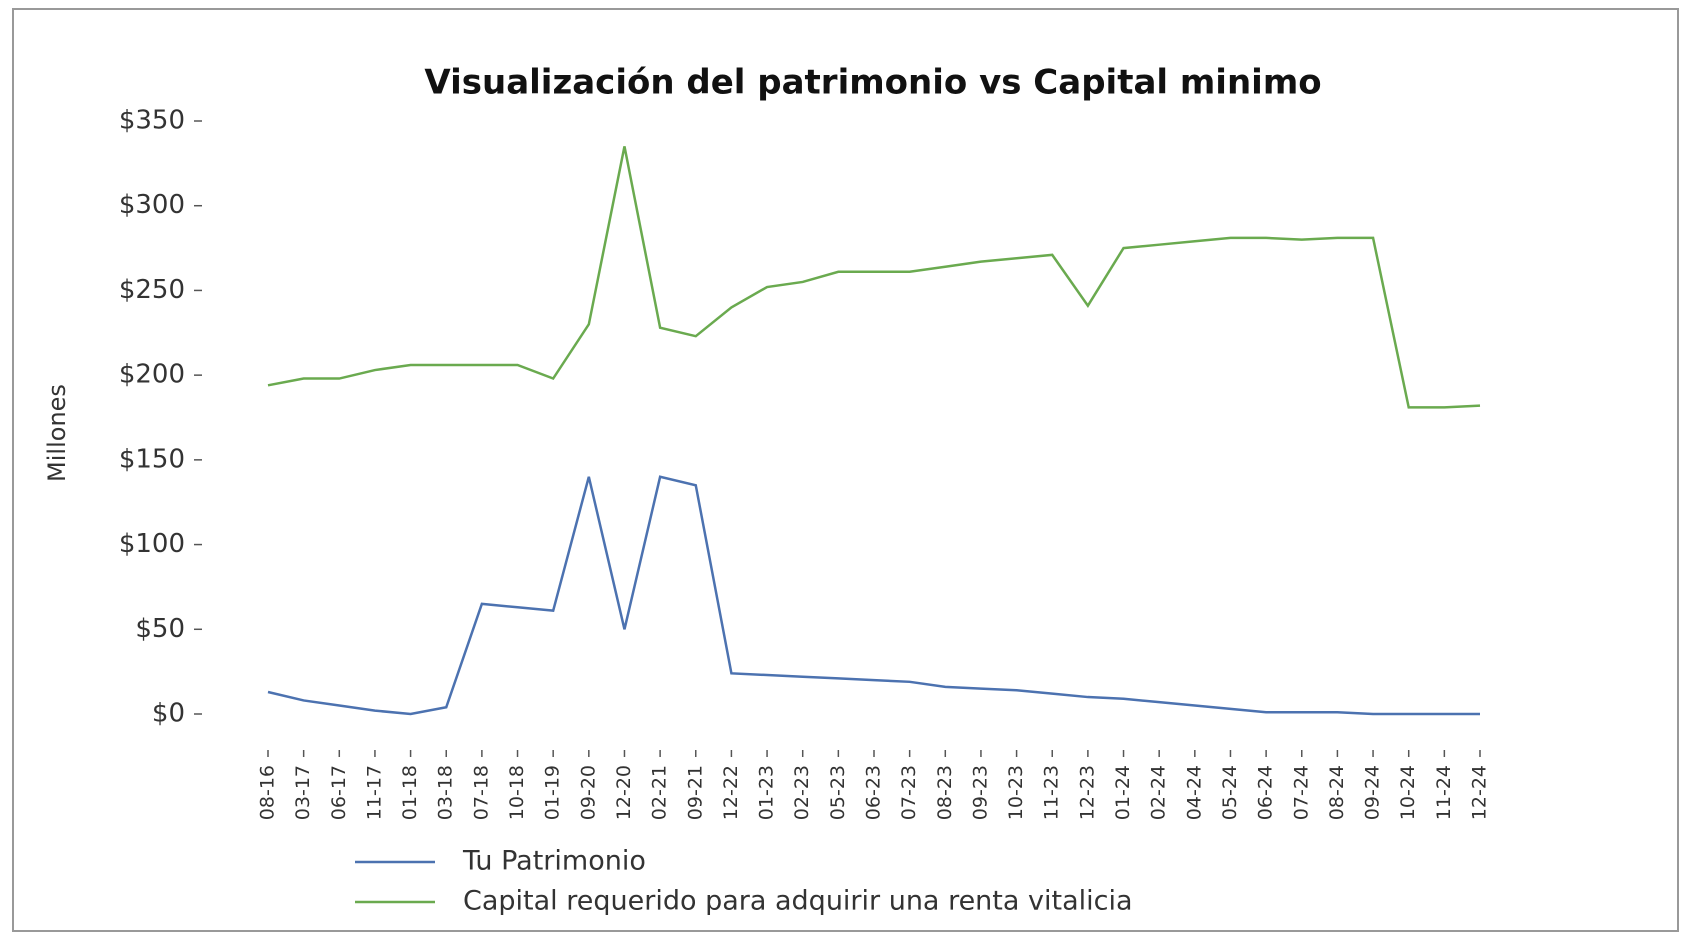  What do you see at coordinates (1016, 792) in the screenshot?
I see `x-tick-label: 10-23` at bounding box center [1016, 792].